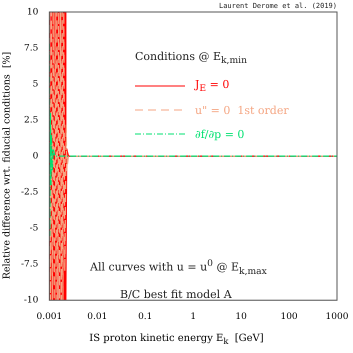 The image size is (353, 353). Describe the element at coordinates (7, 166) in the screenshot. I see `y-axis-title: Relative difference wrt. fiducial conditions [%]` at that location.